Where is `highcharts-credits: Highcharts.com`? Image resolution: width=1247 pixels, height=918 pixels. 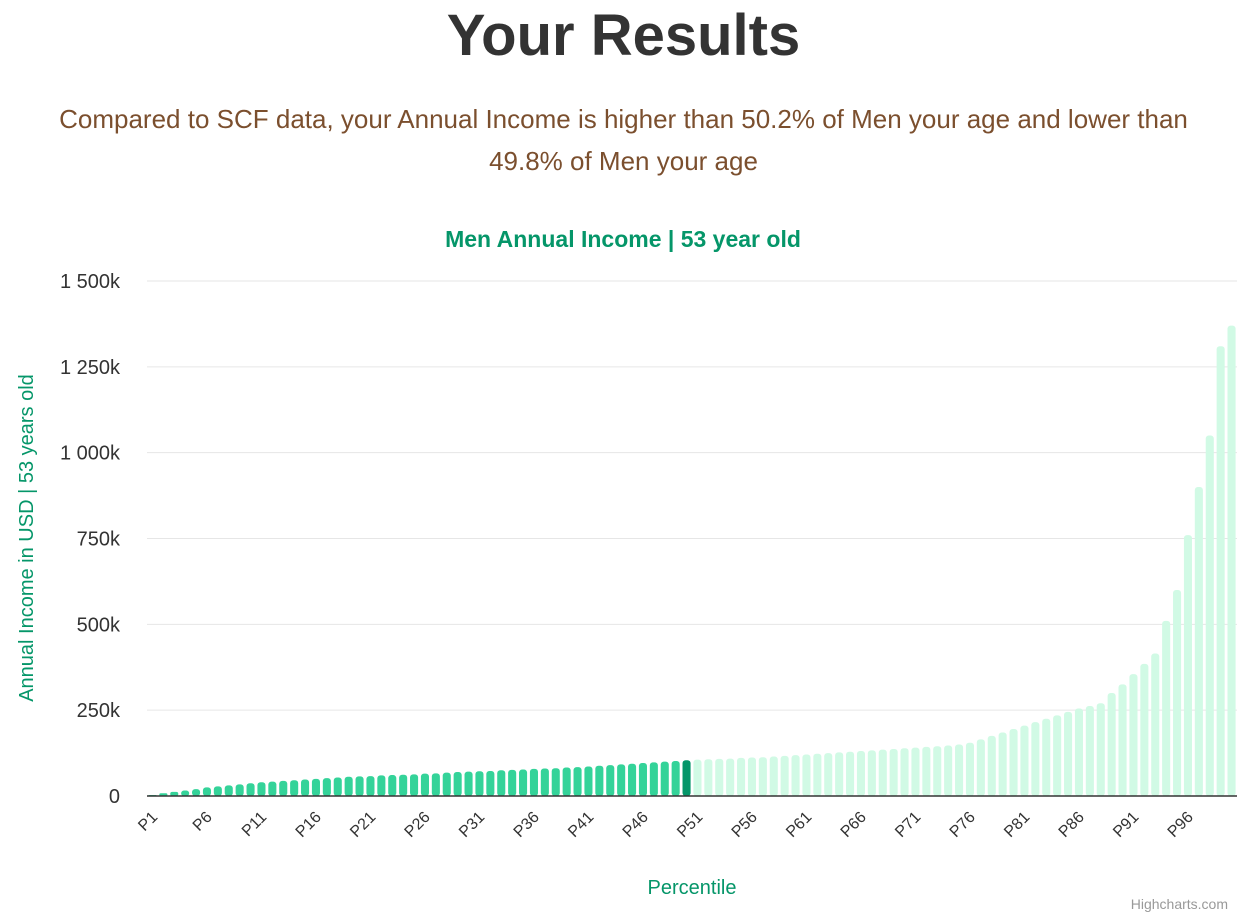 highcharts-credits: Highcharts.com is located at coordinates (1179, 904).